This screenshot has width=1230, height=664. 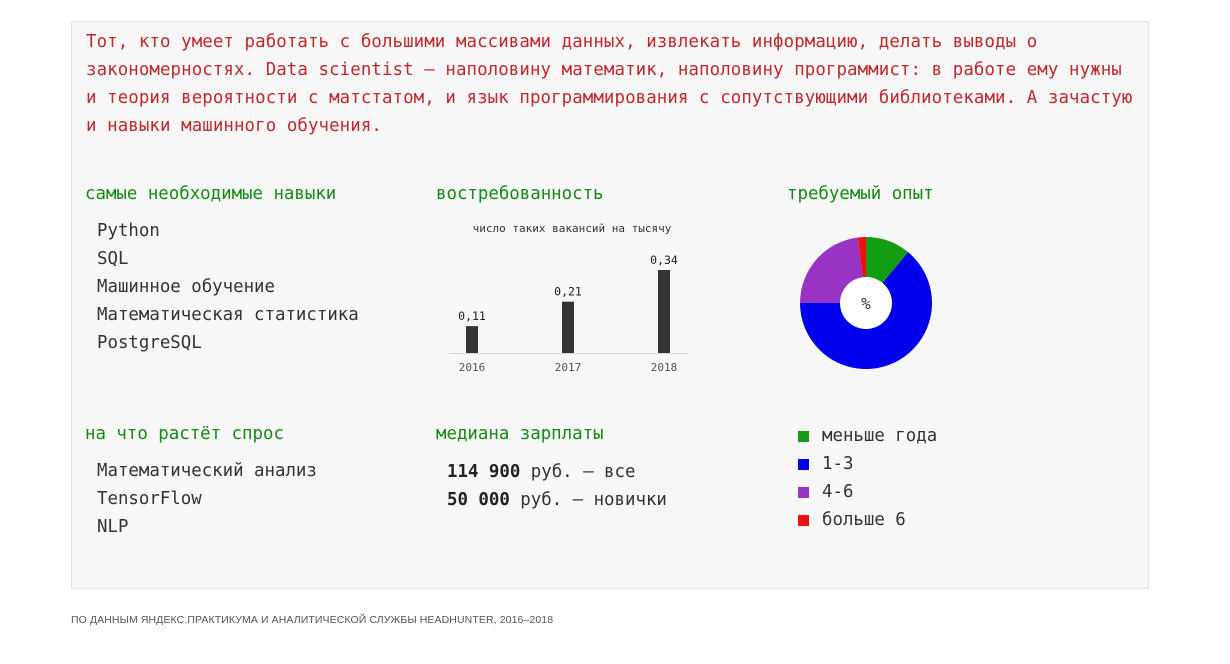 What do you see at coordinates (478, 500) in the screenshot?
I see `salary-value: 50 000` at bounding box center [478, 500].